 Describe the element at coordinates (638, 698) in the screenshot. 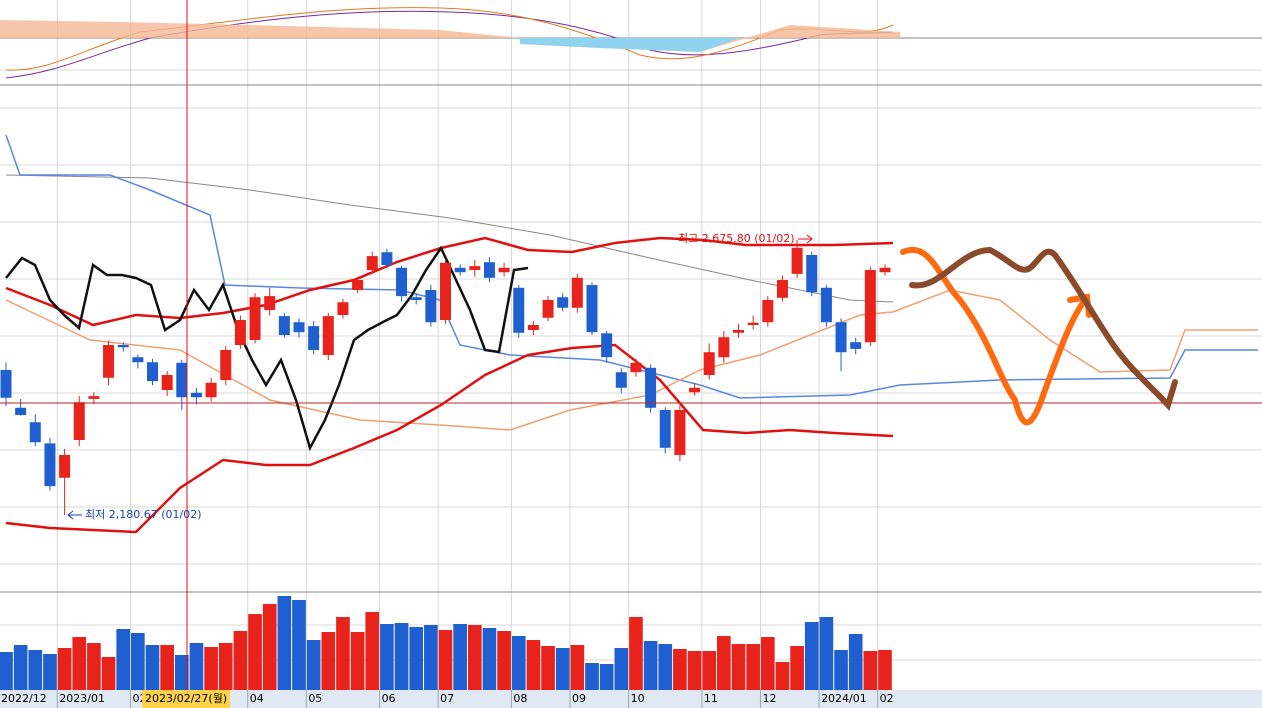

I see `x-tick-label: 10` at that location.